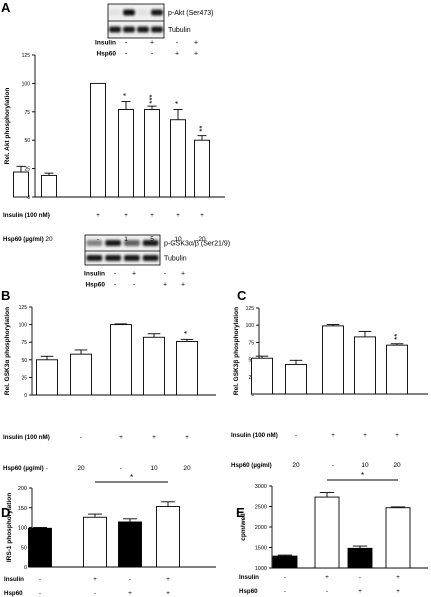  I want to click on y-tick-label: 25, so click(24, 378).